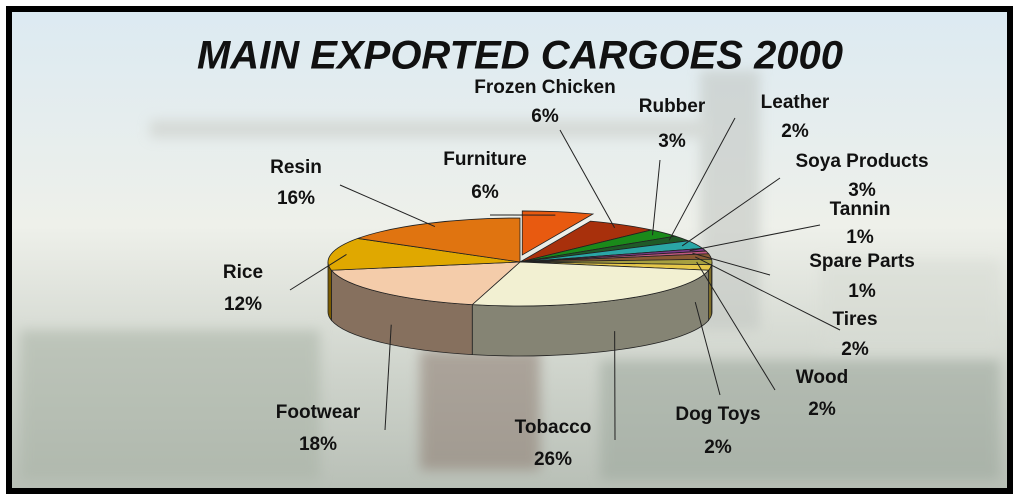 The image size is (1019, 498). What do you see at coordinates (243, 304) in the screenshot?
I see `value-label: 12%` at bounding box center [243, 304].